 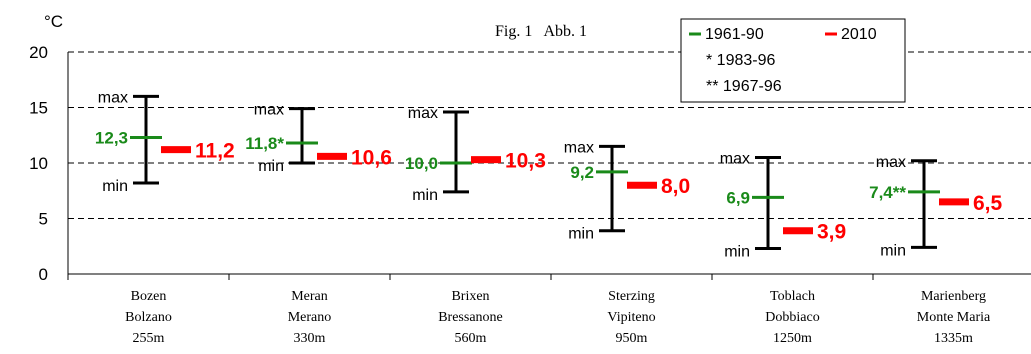 I want to click on station-name-de: Brixen, so click(x=470, y=296).